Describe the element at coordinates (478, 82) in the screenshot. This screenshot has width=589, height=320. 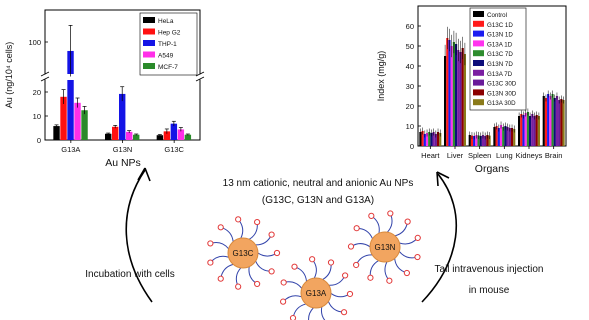
I see `legend-swatch-G13C 30D` at that location.